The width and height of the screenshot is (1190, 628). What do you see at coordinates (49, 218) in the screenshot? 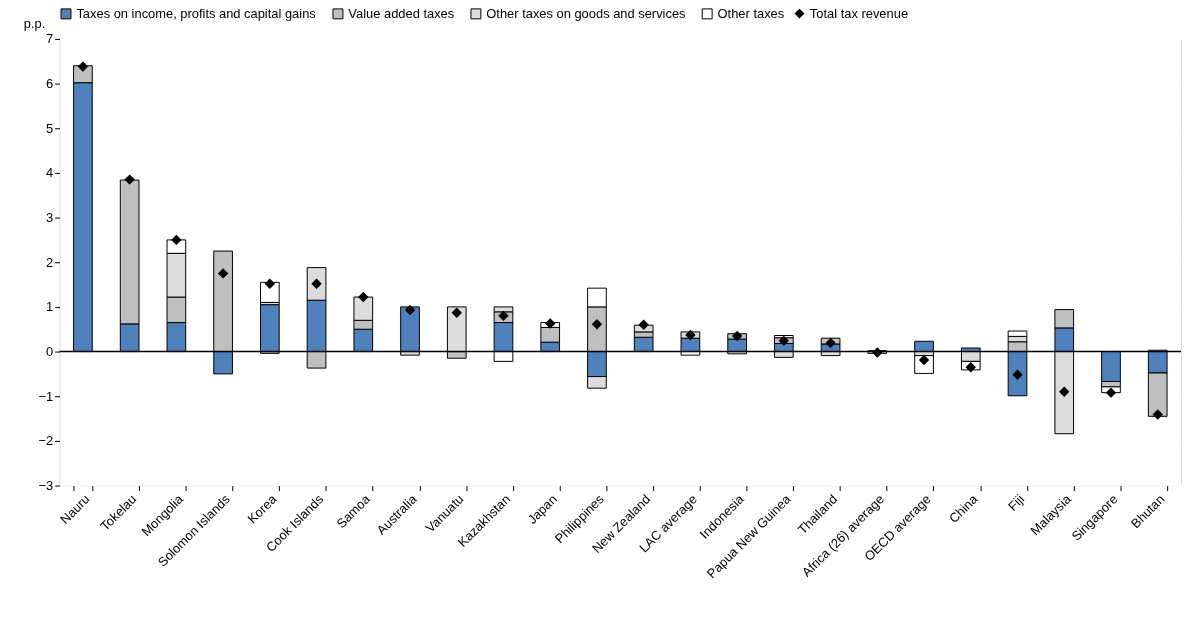
I see `y-tick-label: 3` at bounding box center [49, 218].